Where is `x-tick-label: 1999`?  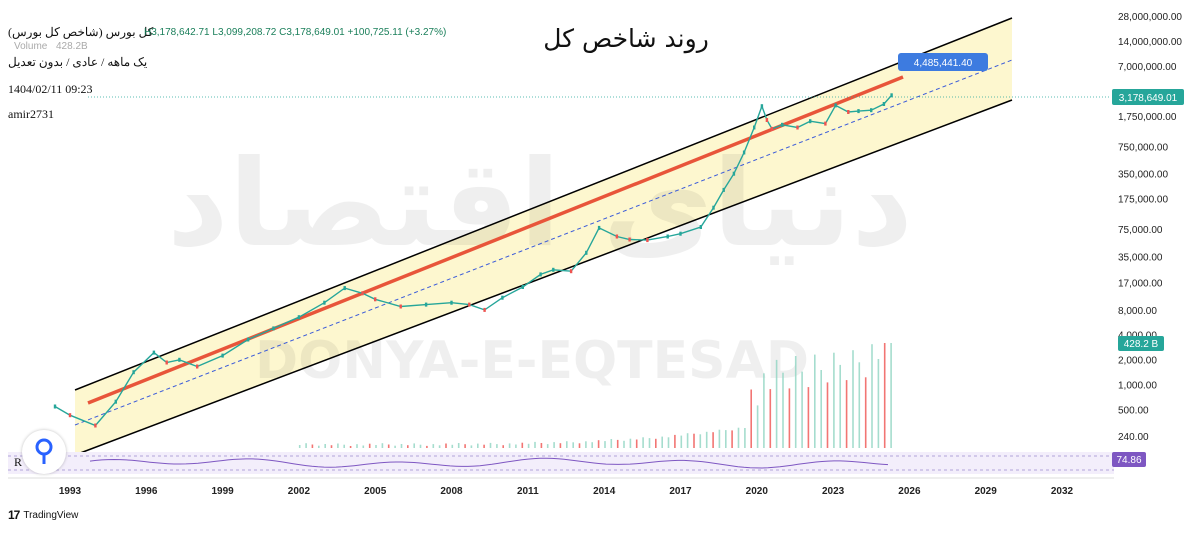 x-tick-label: 1999 is located at coordinates (222, 491).